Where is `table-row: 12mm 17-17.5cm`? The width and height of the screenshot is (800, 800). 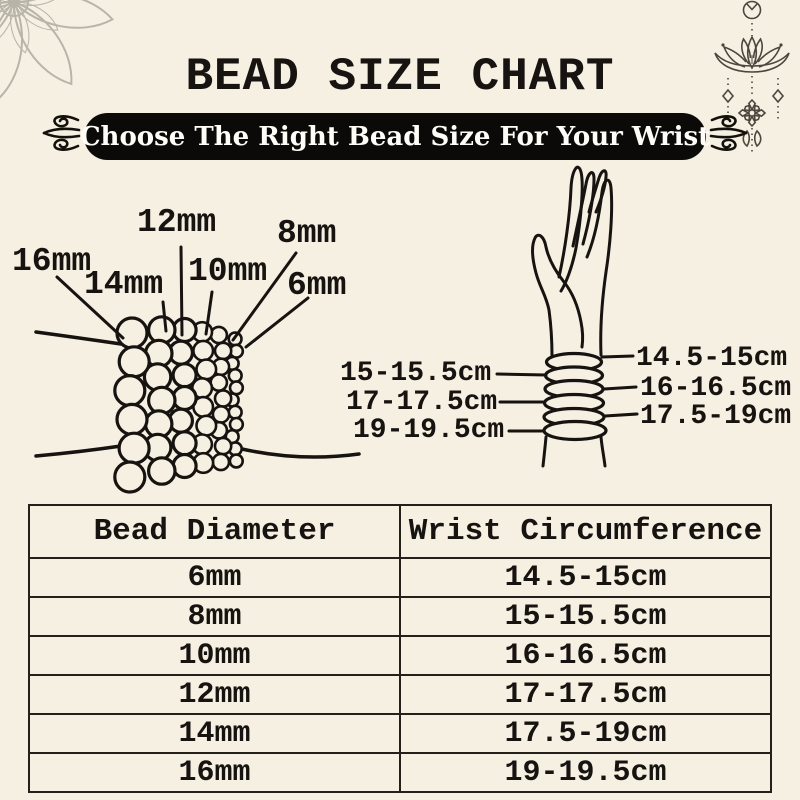
table-row: 12mm 17-17.5cm is located at coordinates (400, 694).